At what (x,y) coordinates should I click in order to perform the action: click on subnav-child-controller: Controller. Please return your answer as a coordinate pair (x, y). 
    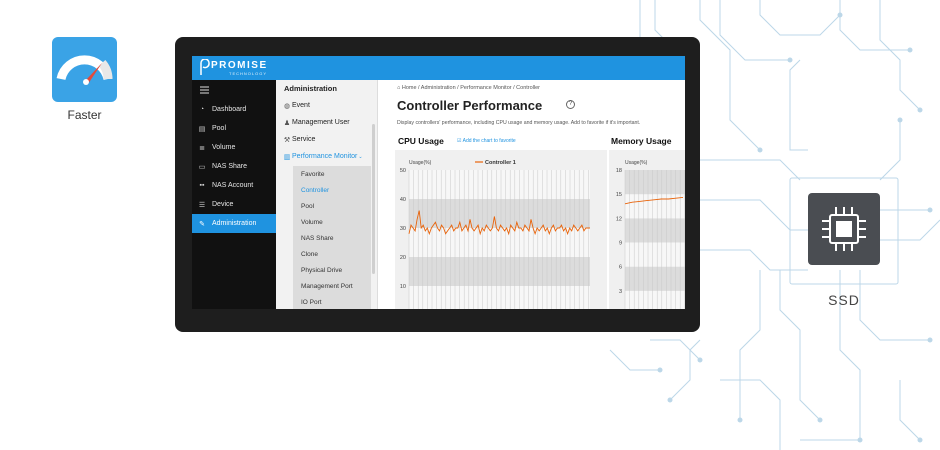
    Looking at the image, I should click on (332, 190).